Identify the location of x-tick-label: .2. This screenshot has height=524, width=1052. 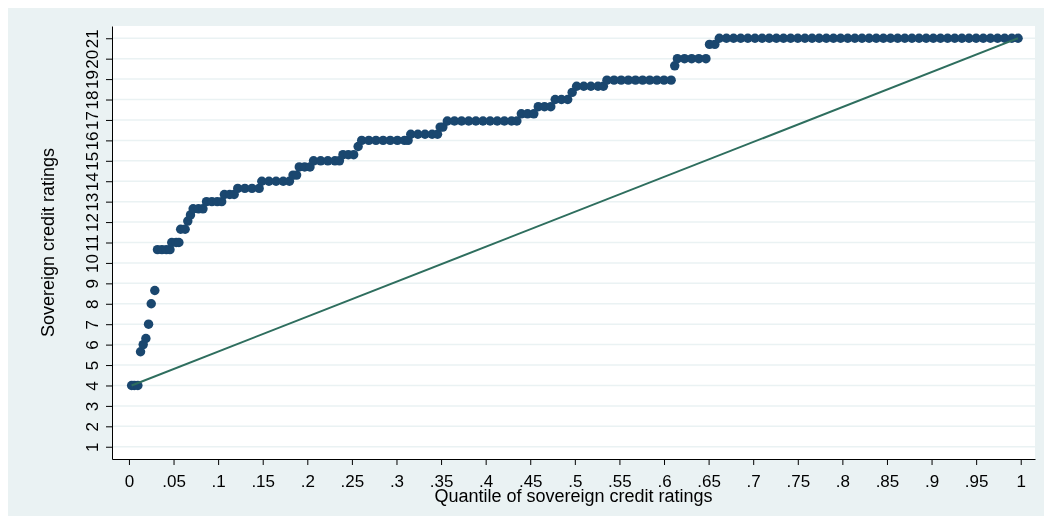
(307, 481).